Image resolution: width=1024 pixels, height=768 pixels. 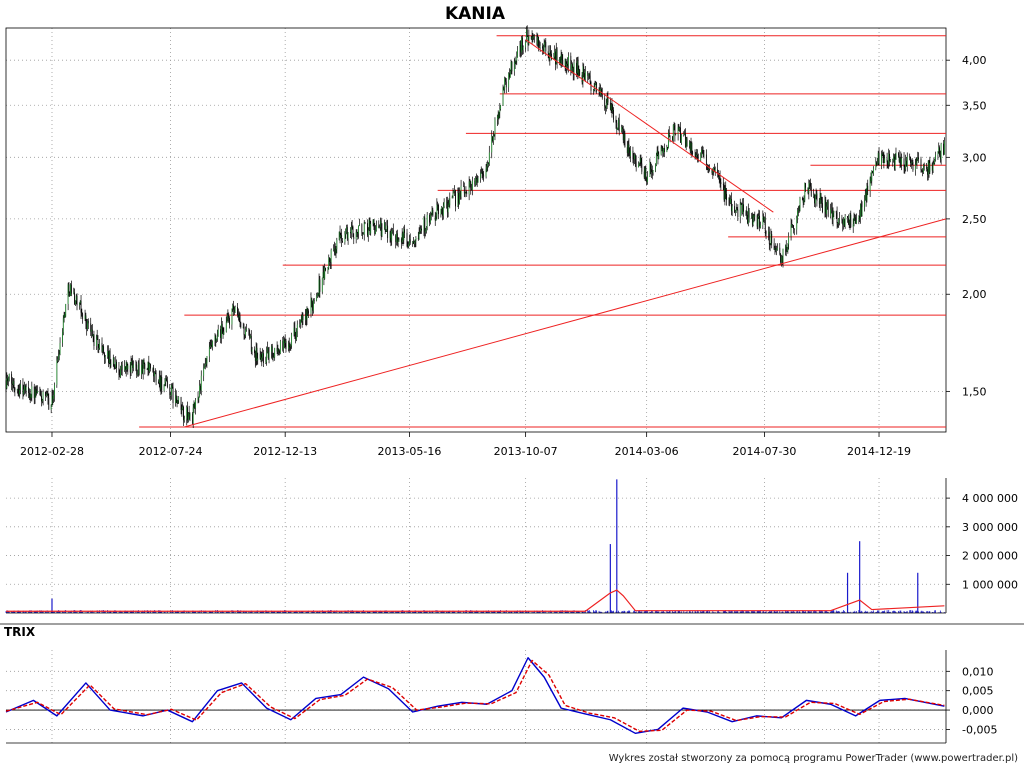 I want to click on price-xtick-label-2: 2012-12-13, so click(x=285, y=451).